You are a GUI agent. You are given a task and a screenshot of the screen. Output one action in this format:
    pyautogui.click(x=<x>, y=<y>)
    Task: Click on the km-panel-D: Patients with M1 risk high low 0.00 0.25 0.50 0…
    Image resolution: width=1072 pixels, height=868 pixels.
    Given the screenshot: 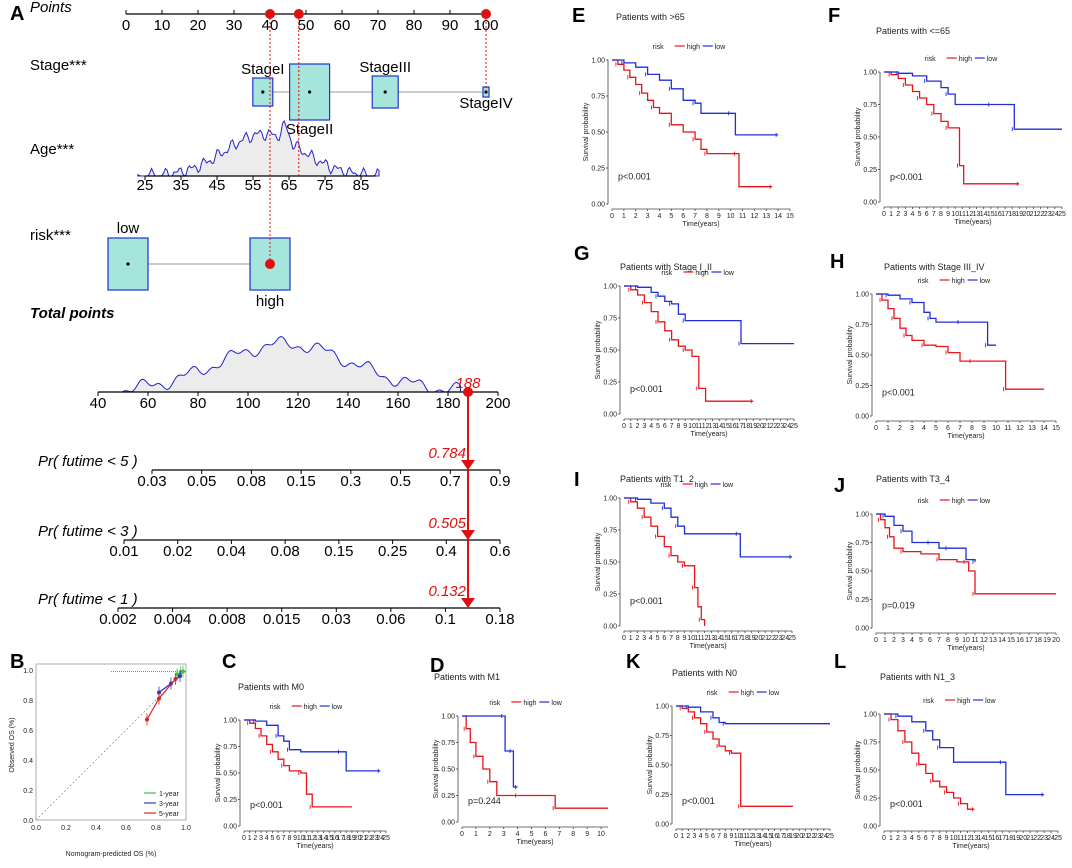 What is the action you would take?
    pyautogui.click(x=520, y=759)
    